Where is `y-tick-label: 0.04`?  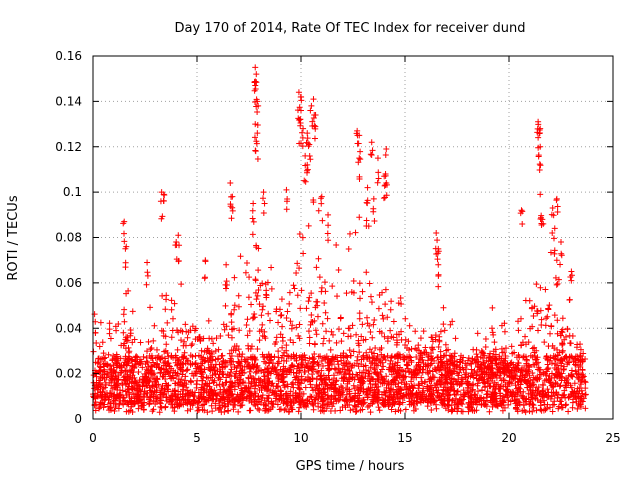 y-tick-label: 0.04 is located at coordinates (68, 328).